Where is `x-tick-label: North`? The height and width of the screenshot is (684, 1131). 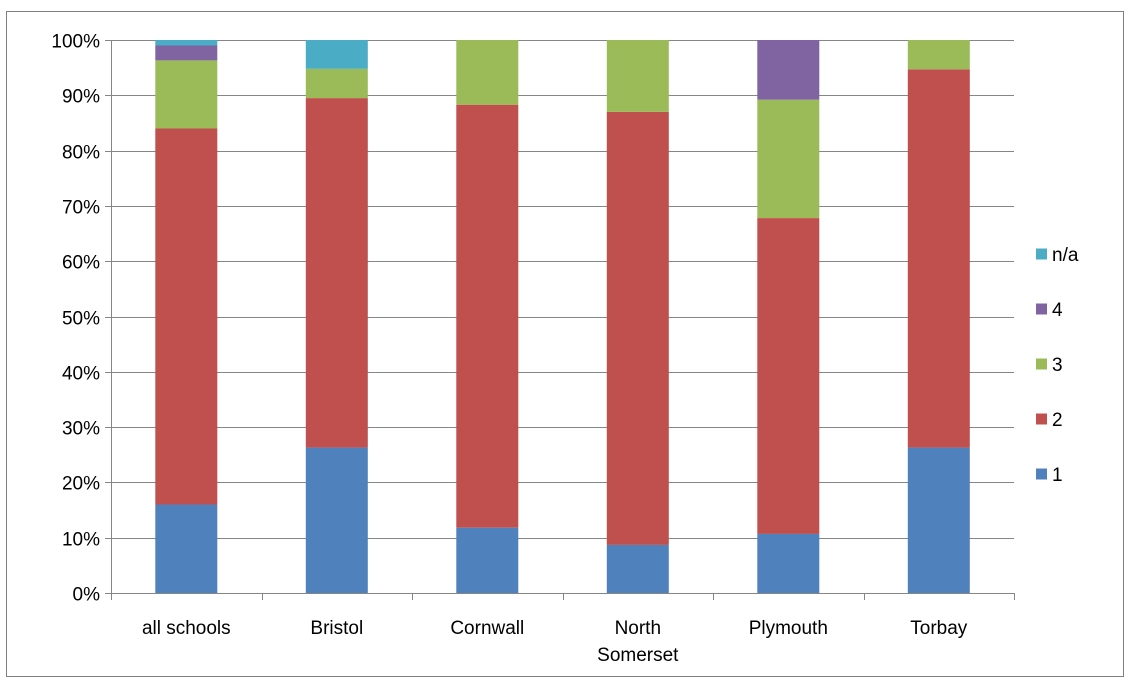 x-tick-label: North is located at coordinates (638, 628).